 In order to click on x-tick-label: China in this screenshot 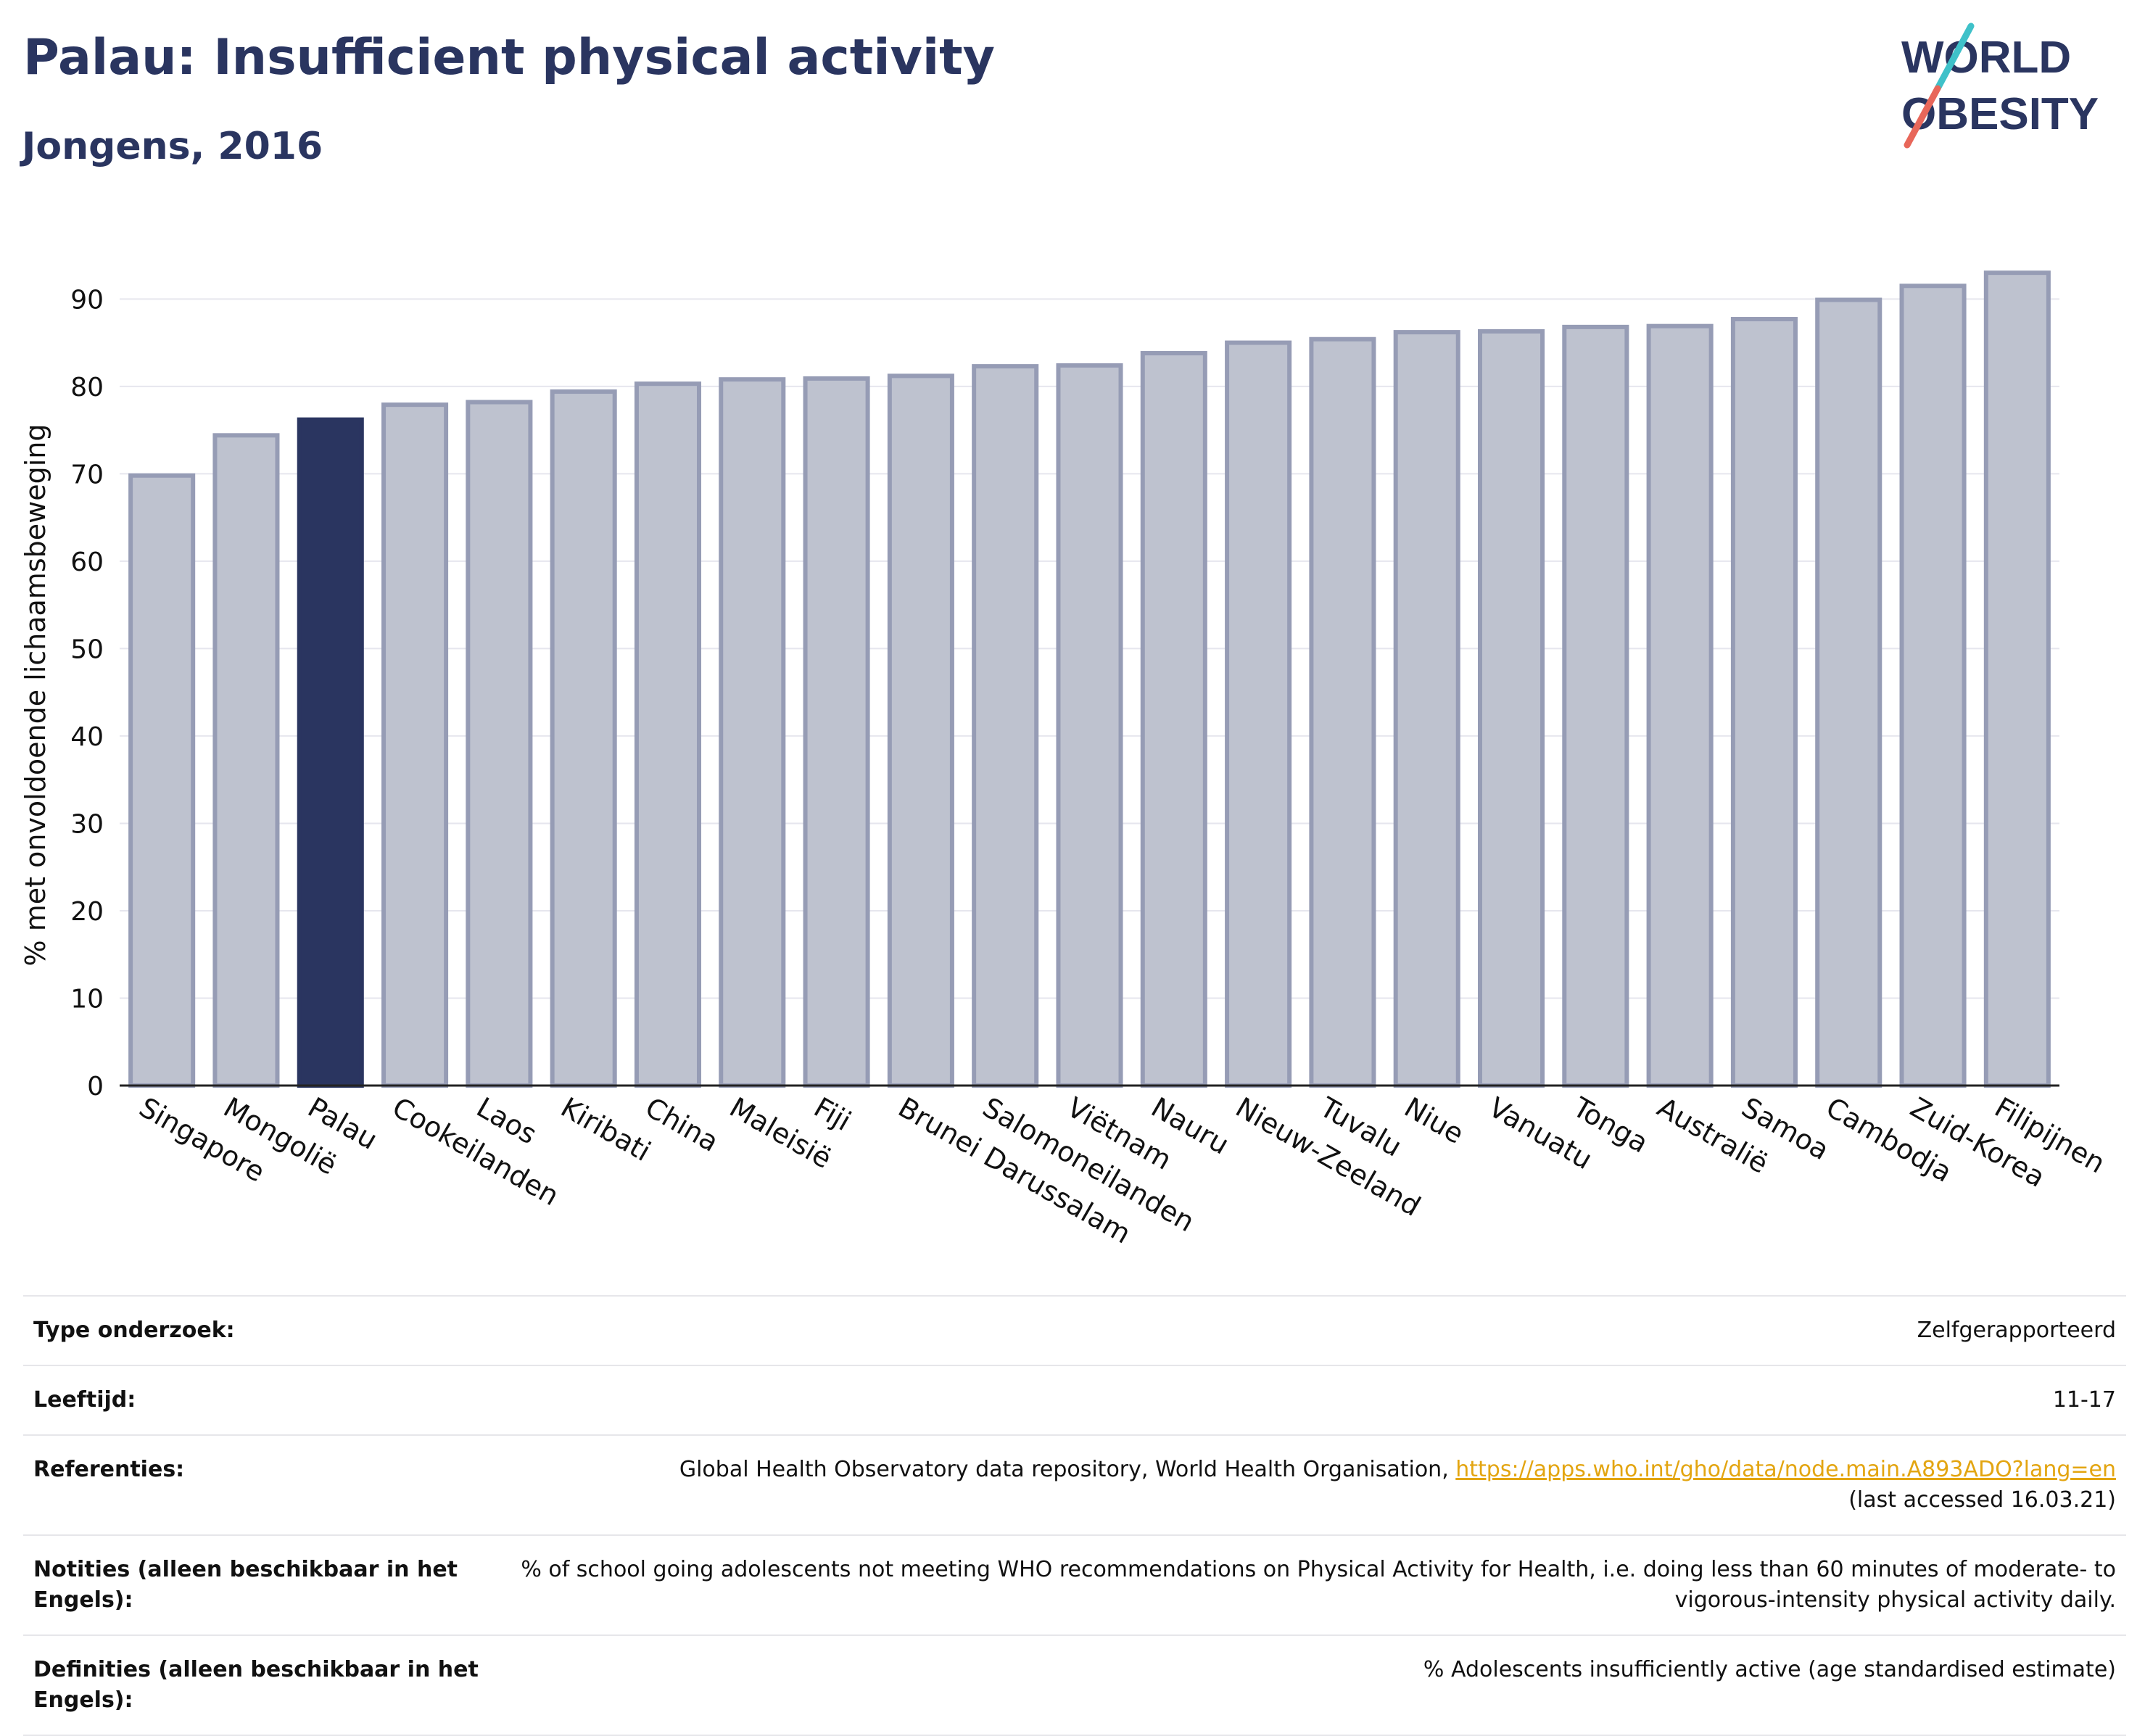, I will do `click(682, 1124)`.